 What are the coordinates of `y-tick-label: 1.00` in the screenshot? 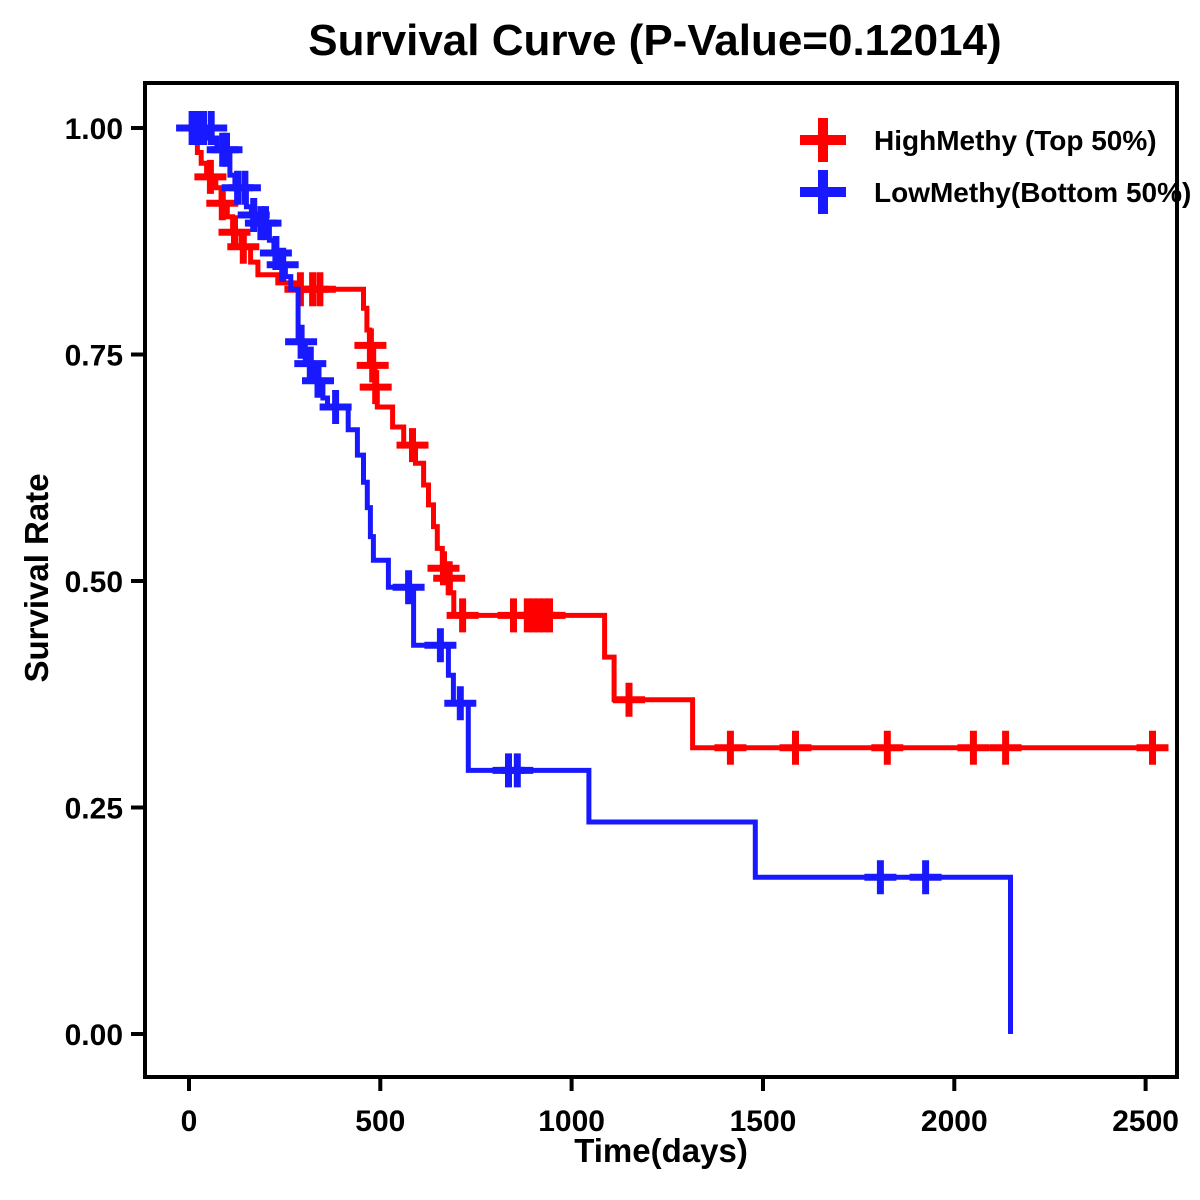 It's located at (94, 129).